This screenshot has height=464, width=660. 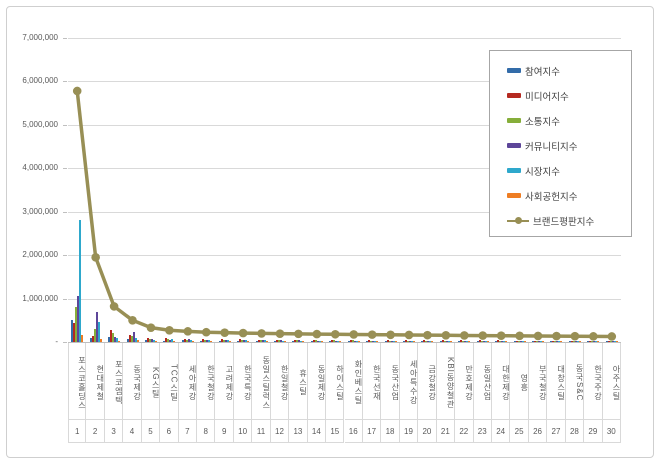 What do you see at coordinates (280, 381) in the screenshot?
I see `x-category-label: 한일철강` at bounding box center [280, 381].